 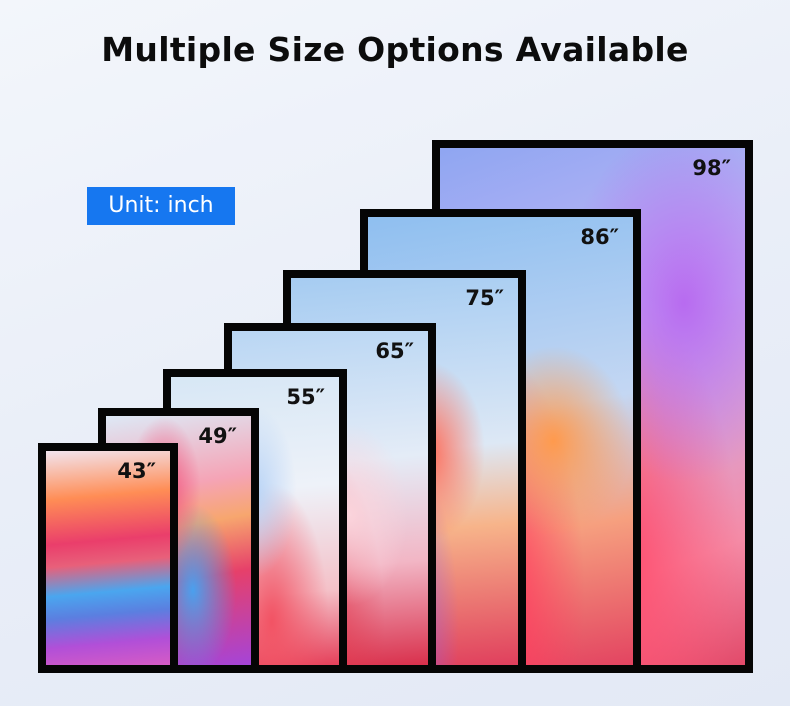 I want to click on size-label: 55″, so click(x=305, y=397).